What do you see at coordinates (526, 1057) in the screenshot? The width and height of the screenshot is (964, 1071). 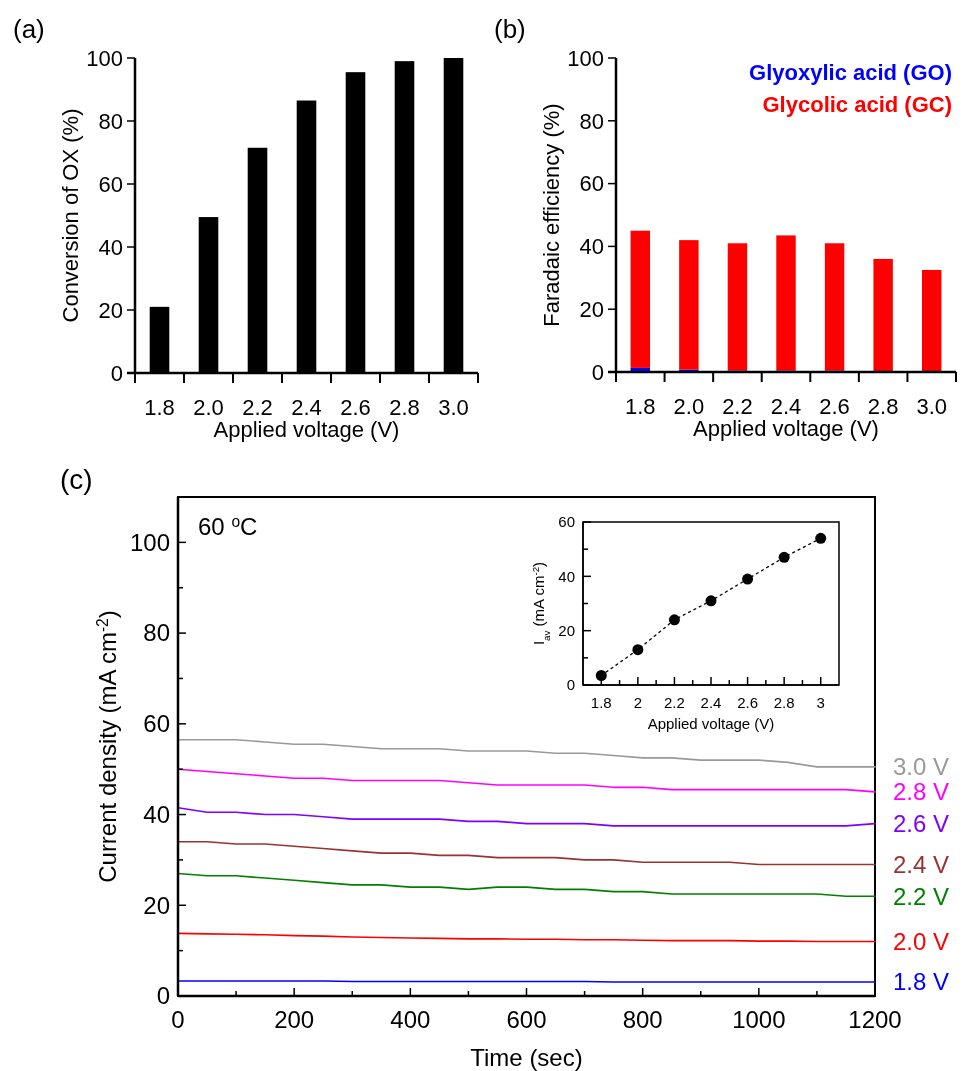 I see `x-axis-title: Time (sec)` at bounding box center [526, 1057].